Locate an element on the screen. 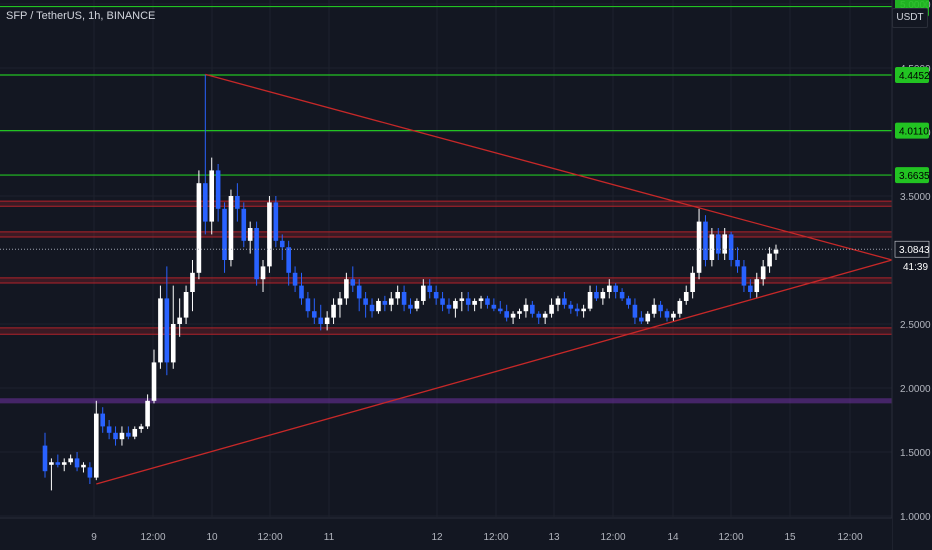 This screenshot has width=932, height=550. time-axis-panel is located at coordinates (446, 534).